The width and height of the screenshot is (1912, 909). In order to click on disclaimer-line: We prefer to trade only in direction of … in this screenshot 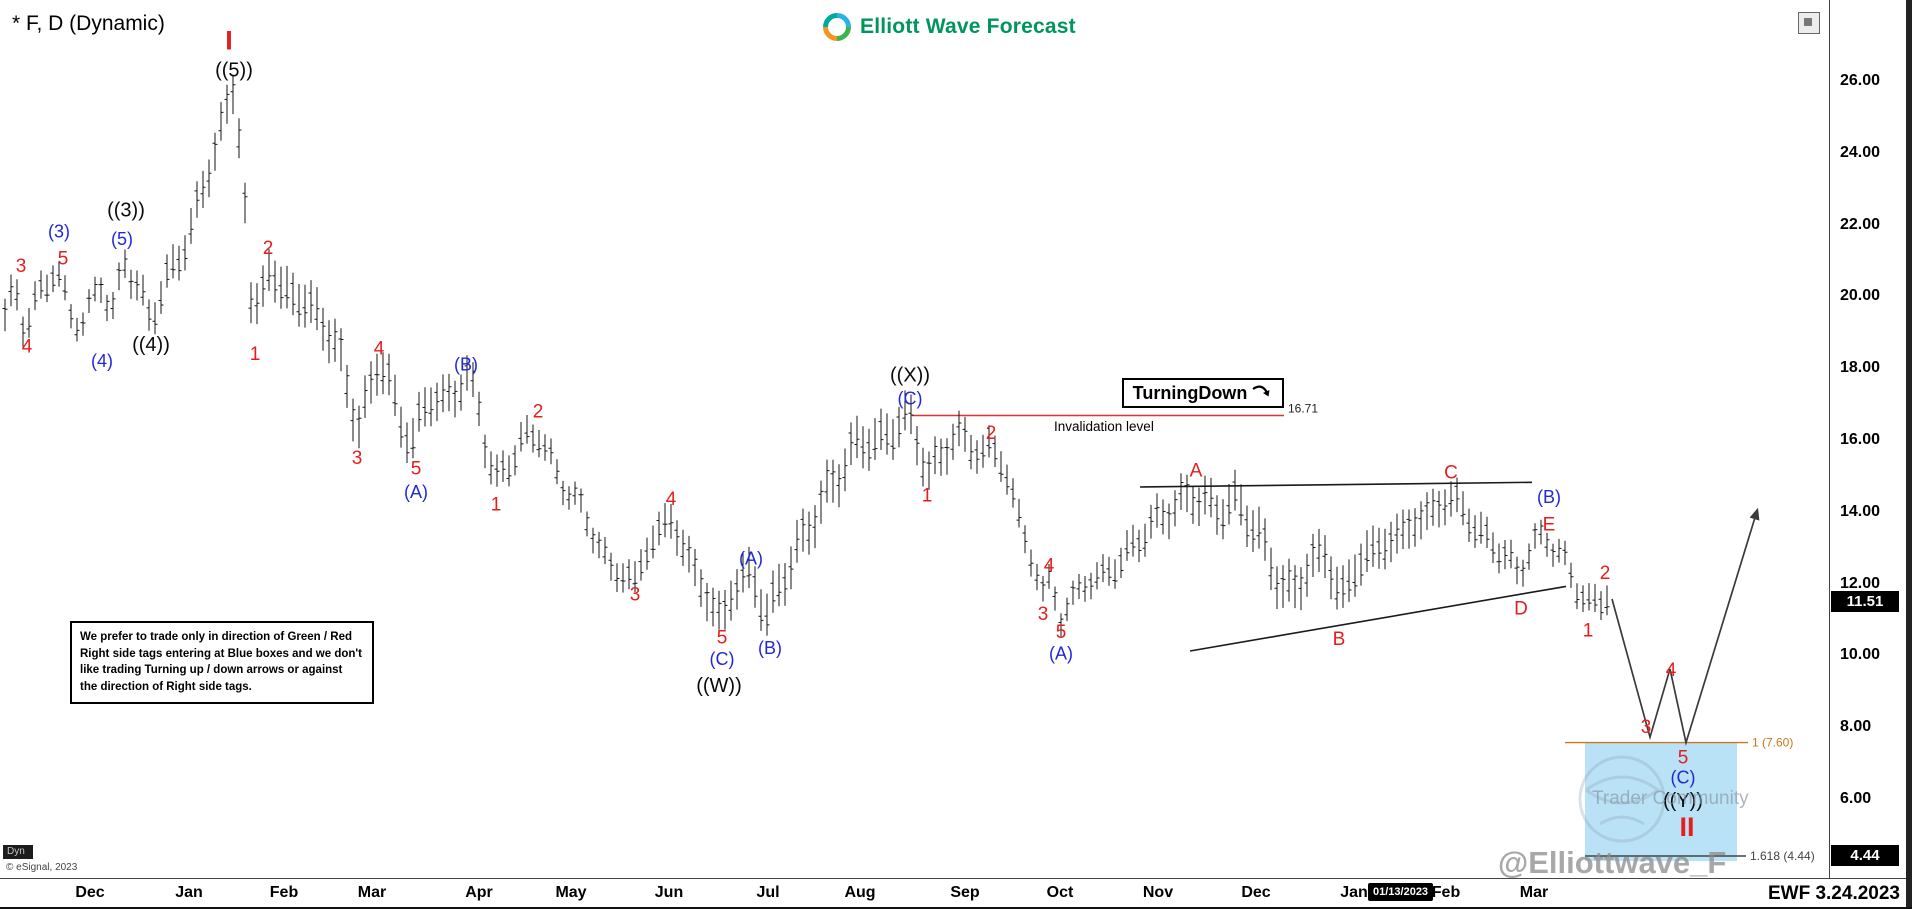, I will do `click(216, 637)`.